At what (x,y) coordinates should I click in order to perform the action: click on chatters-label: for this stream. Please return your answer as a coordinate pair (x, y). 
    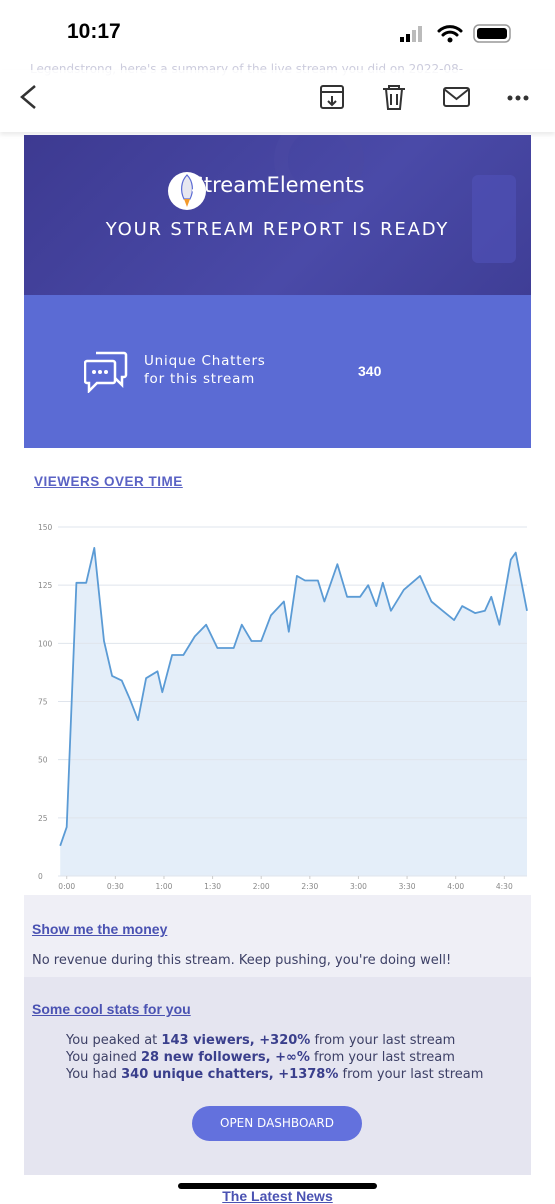
    Looking at the image, I should click on (200, 379).